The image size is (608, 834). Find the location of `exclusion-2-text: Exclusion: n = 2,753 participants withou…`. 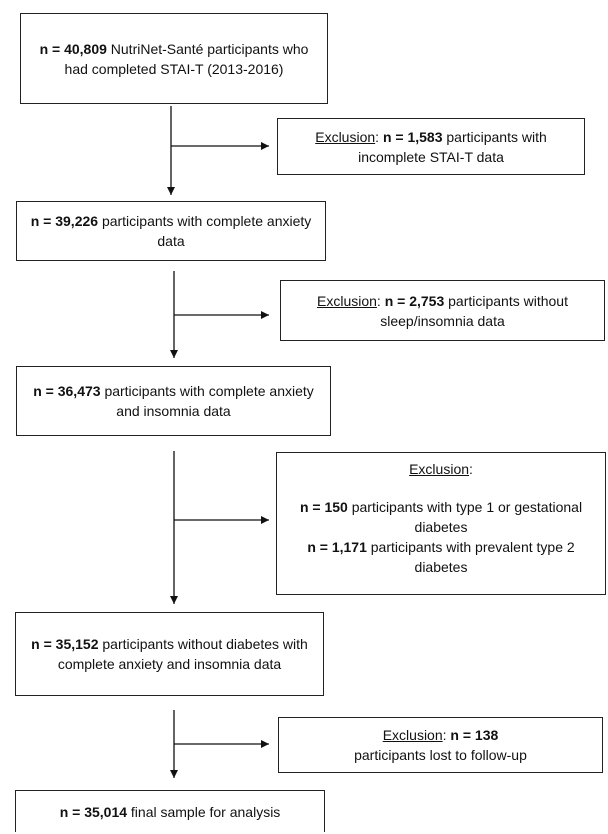

exclusion-2-text: Exclusion: n = 2,753 participants withou… is located at coordinates (442, 311).